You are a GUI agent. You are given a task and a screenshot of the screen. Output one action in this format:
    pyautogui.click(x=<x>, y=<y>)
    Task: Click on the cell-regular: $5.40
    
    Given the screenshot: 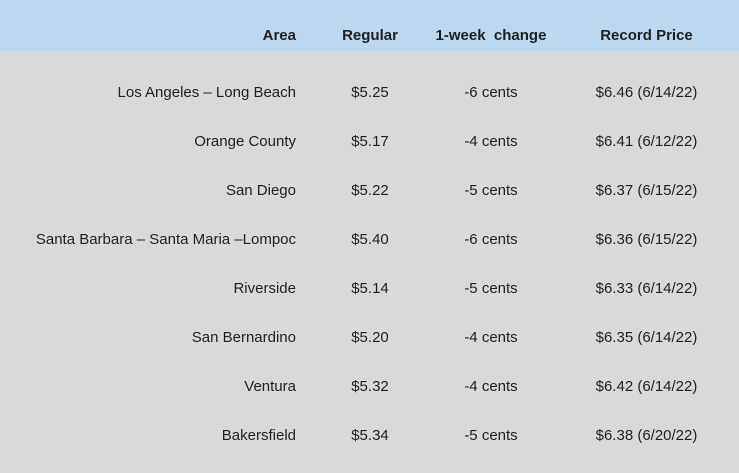 What is the action you would take?
    pyautogui.click(x=370, y=239)
    